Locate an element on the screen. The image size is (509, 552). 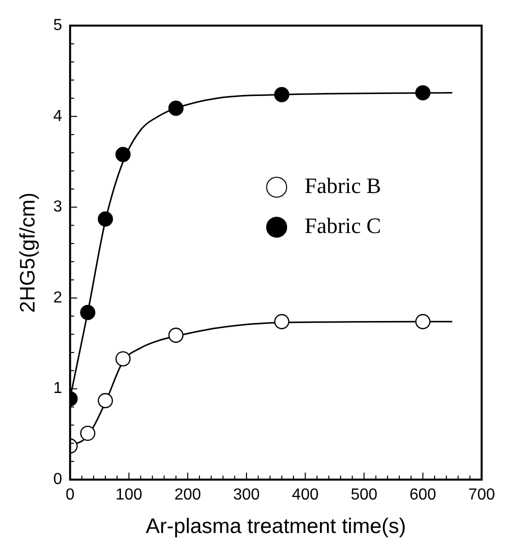
y-tick-label: 3 is located at coordinates (57, 207).